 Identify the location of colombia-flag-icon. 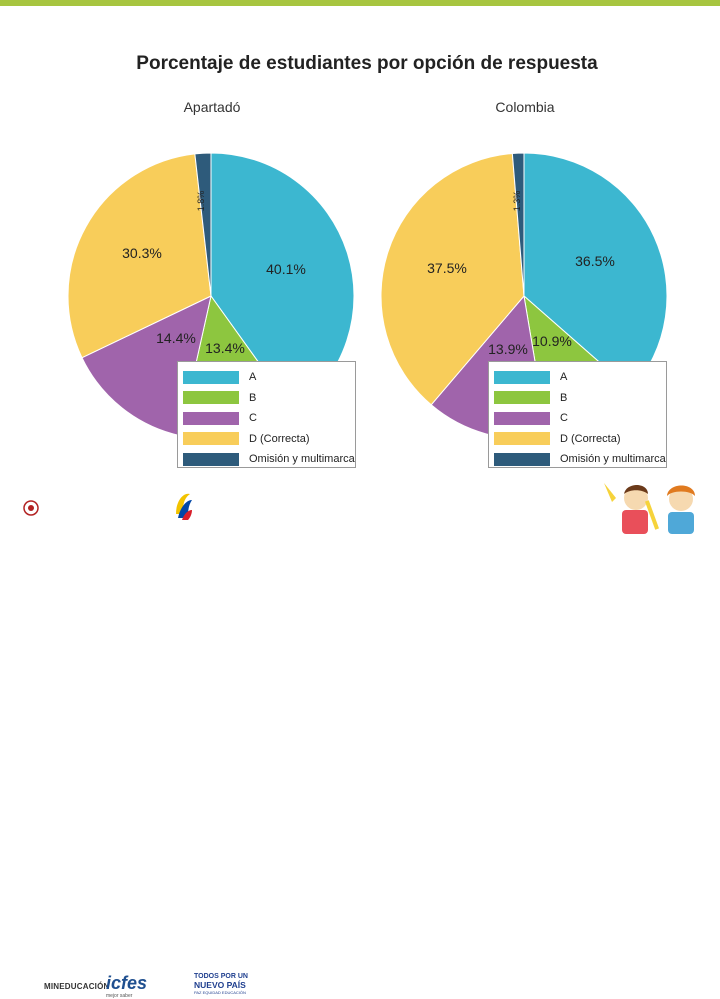
(184, 506).